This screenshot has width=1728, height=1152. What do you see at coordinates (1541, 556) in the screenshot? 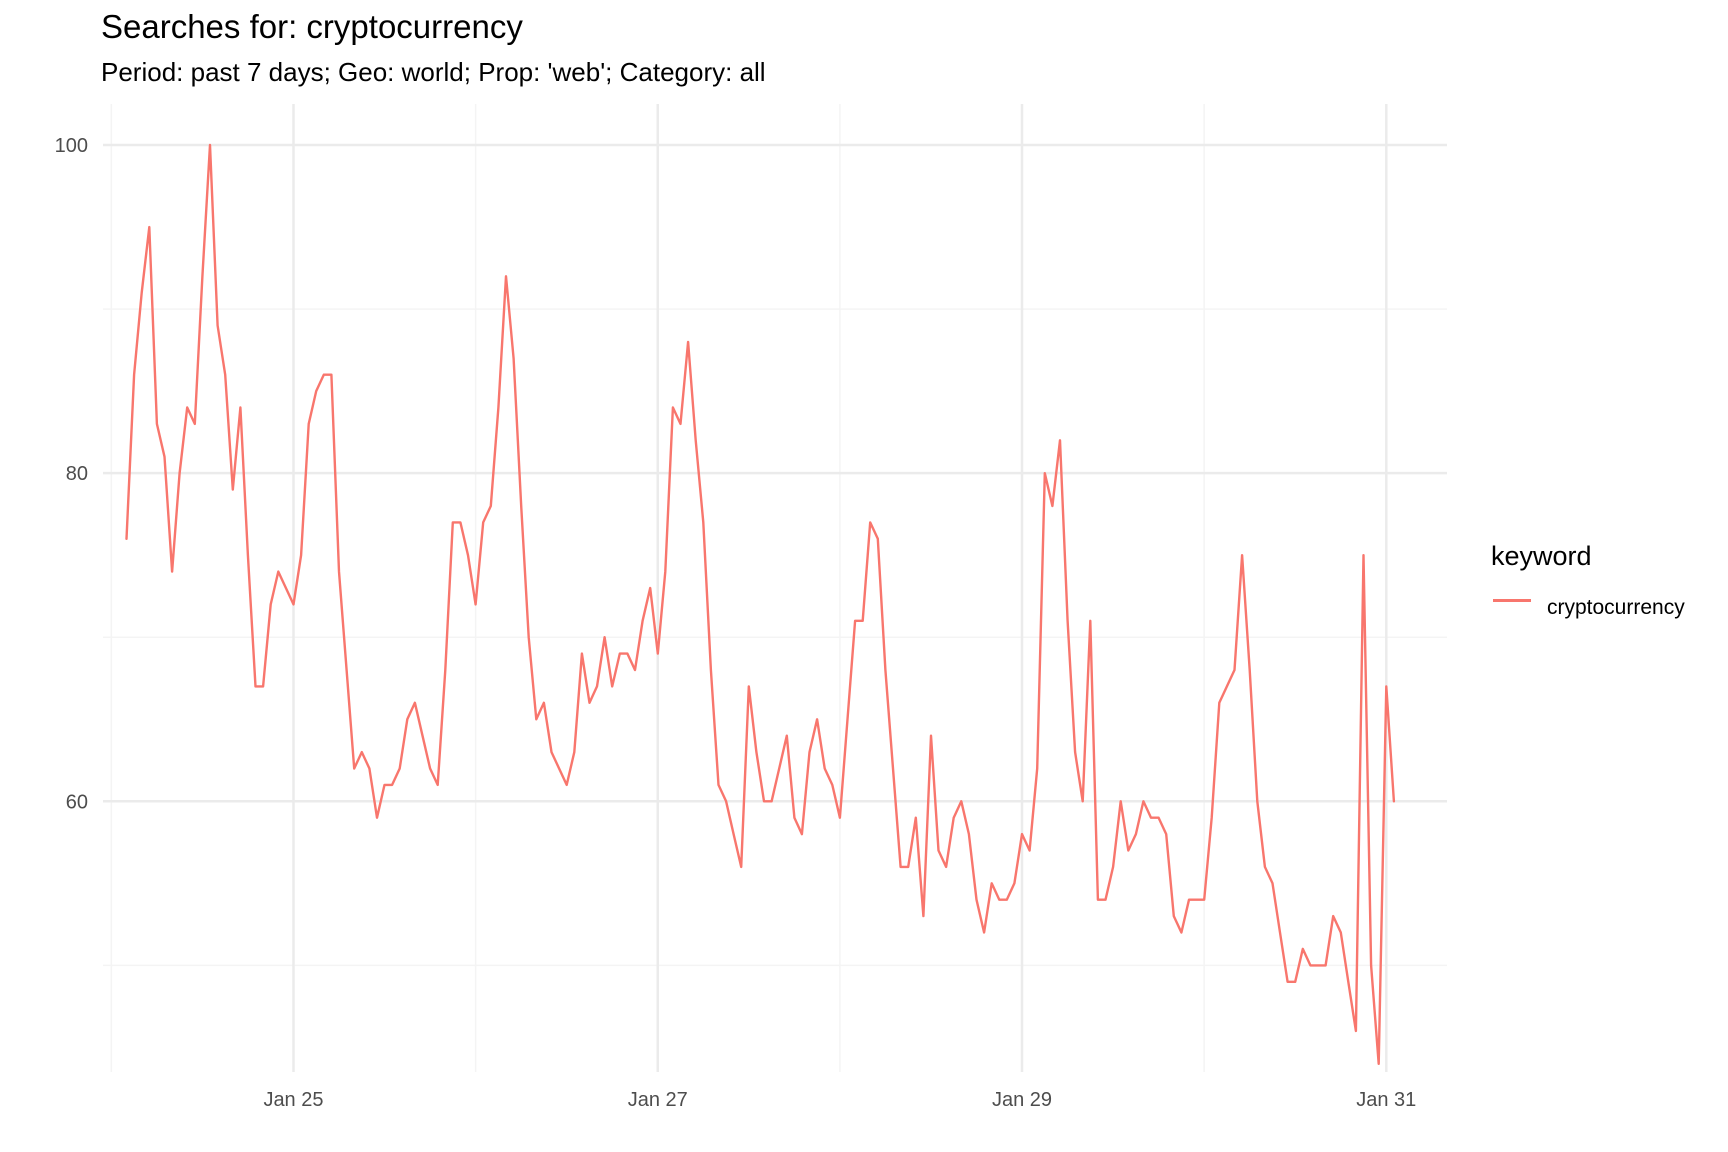
I see `legend-title: keyword` at bounding box center [1541, 556].